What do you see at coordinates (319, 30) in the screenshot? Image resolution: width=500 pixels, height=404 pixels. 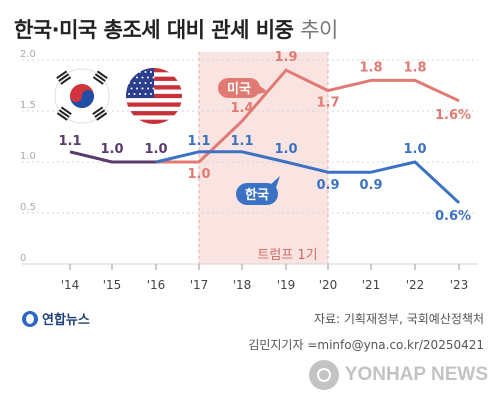 I see `title-sub: 추이` at bounding box center [319, 30].